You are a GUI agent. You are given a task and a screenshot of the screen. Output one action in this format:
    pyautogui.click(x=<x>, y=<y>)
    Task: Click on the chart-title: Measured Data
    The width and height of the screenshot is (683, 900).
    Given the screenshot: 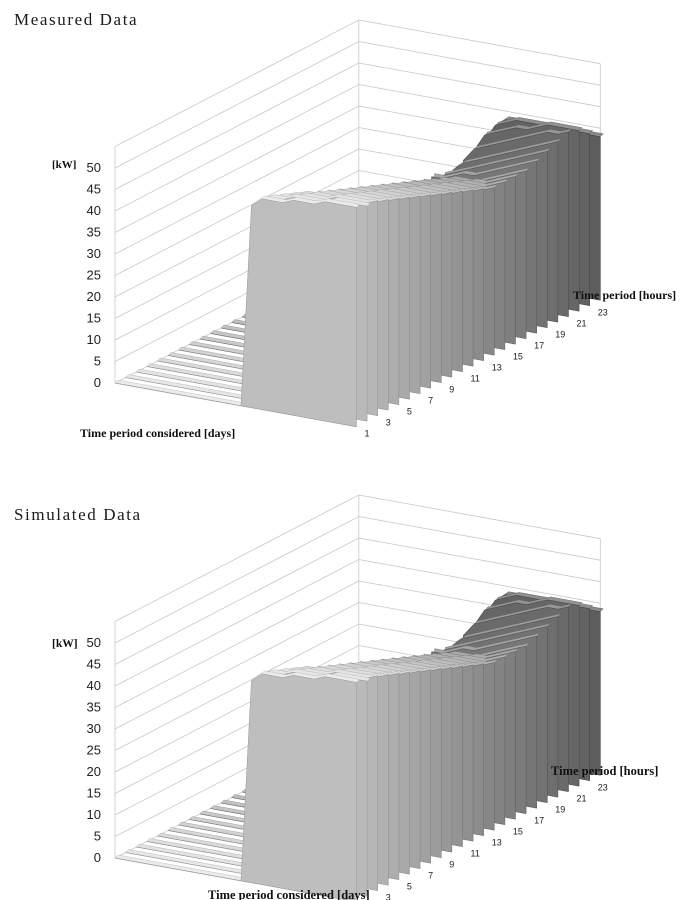 What is the action you would take?
    pyautogui.click(x=76, y=19)
    